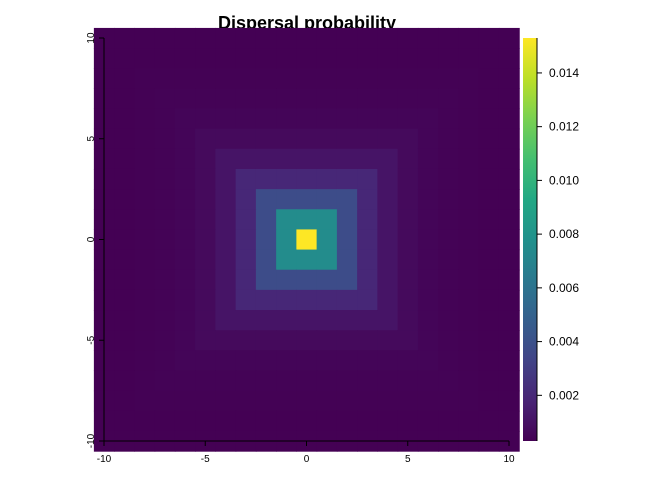  What do you see at coordinates (564, 234) in the screenshot?
I see `colorbar-tick-label: 0.008` at bounding box center [564, 234].